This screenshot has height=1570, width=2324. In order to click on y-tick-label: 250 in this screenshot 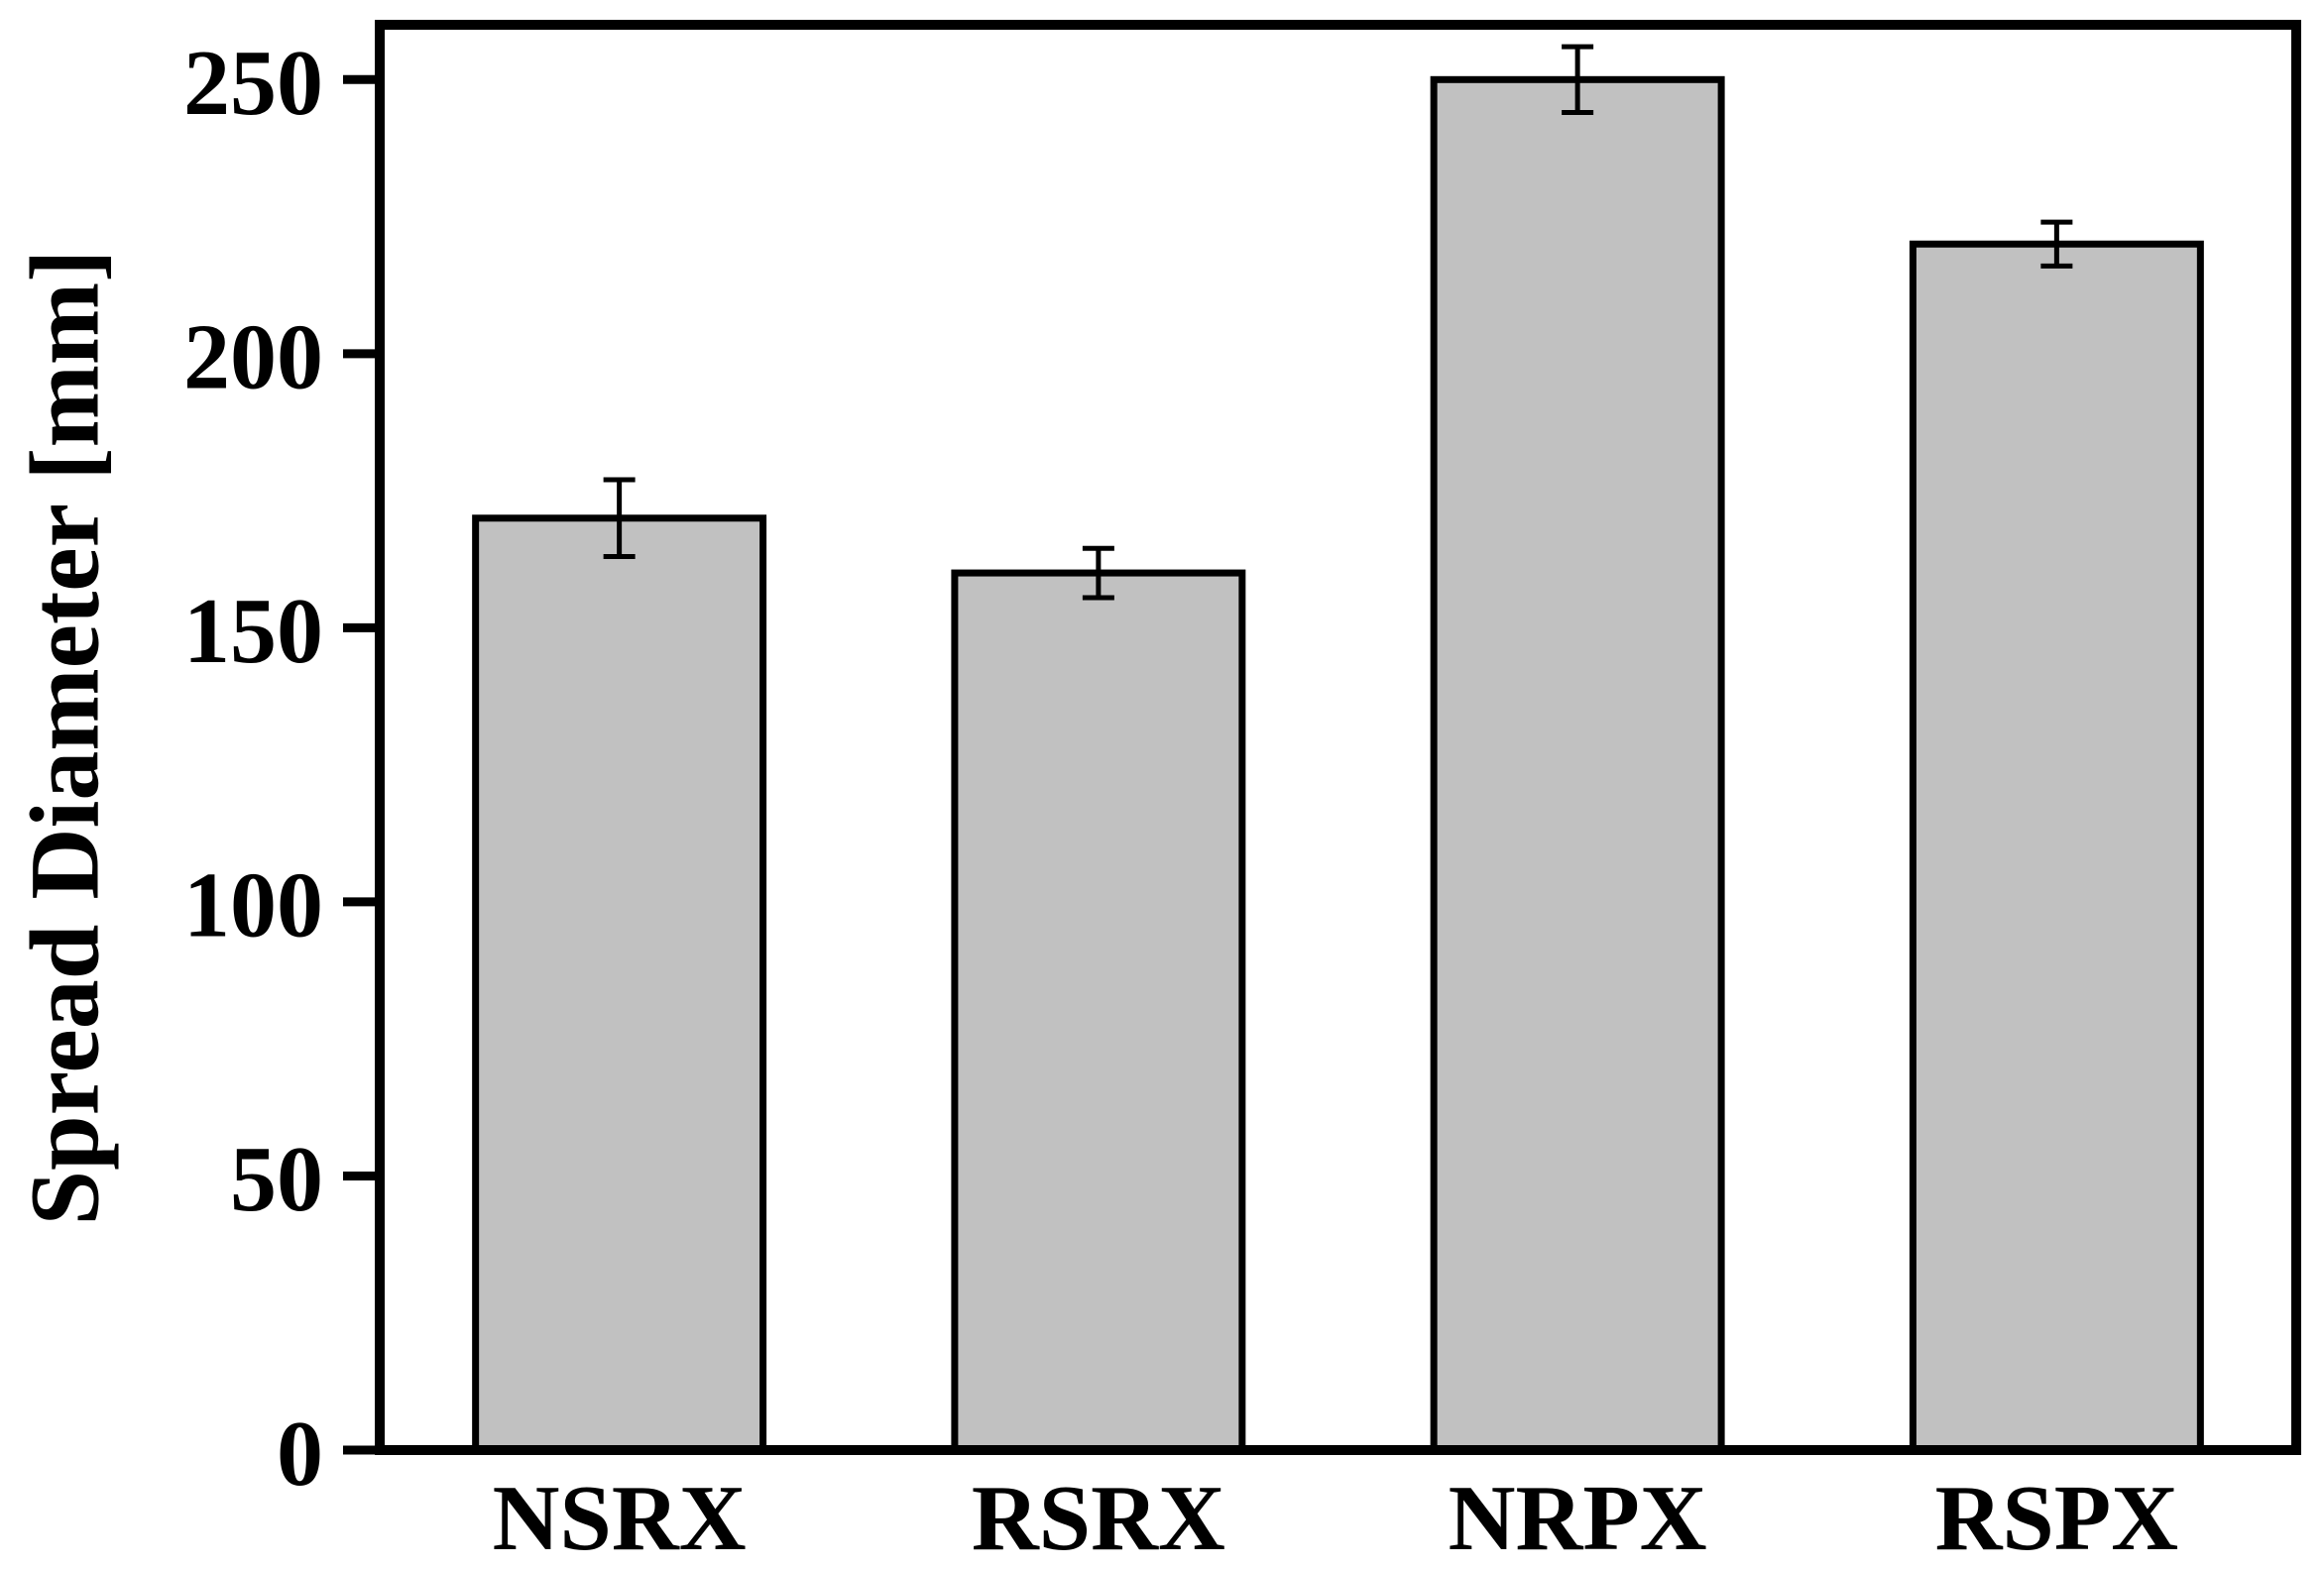, I will do `click(253, 83)`.